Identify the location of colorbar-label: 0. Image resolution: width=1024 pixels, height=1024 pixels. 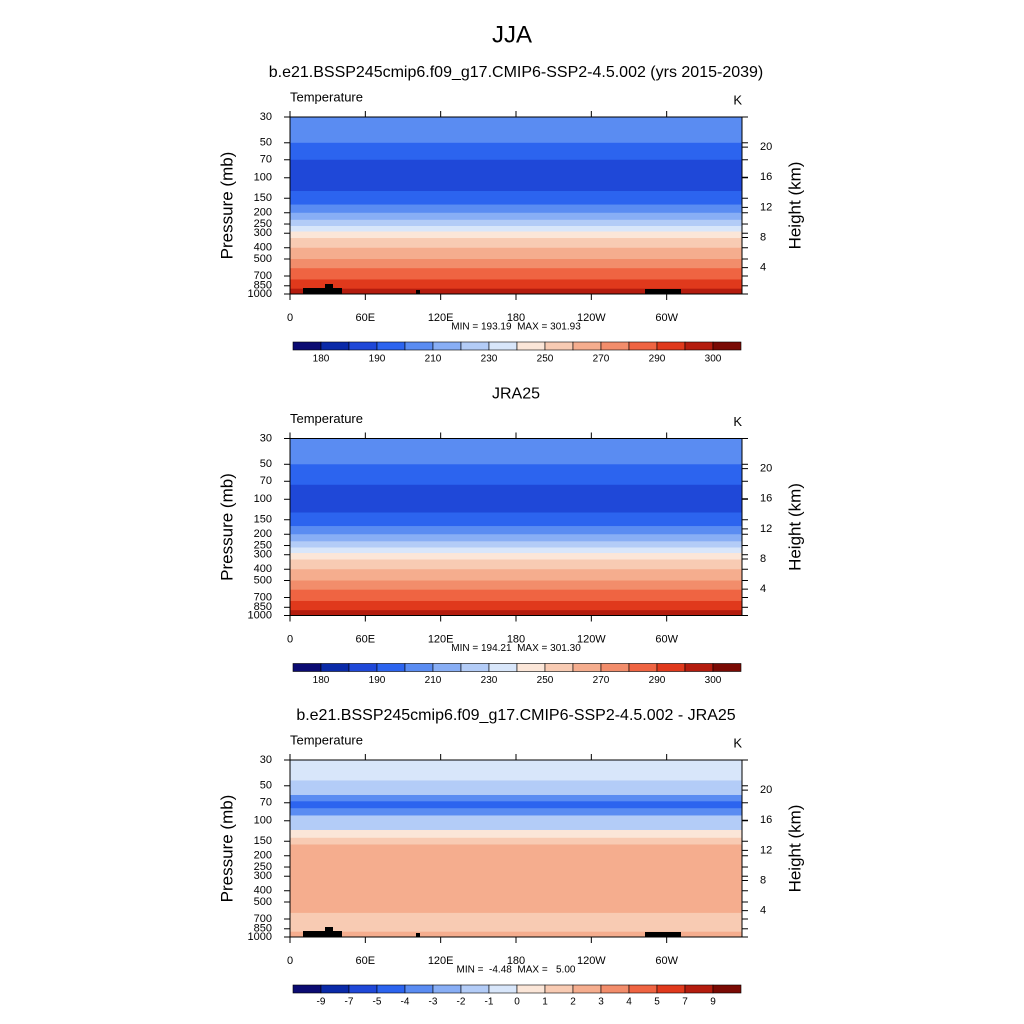
(517, 1002).